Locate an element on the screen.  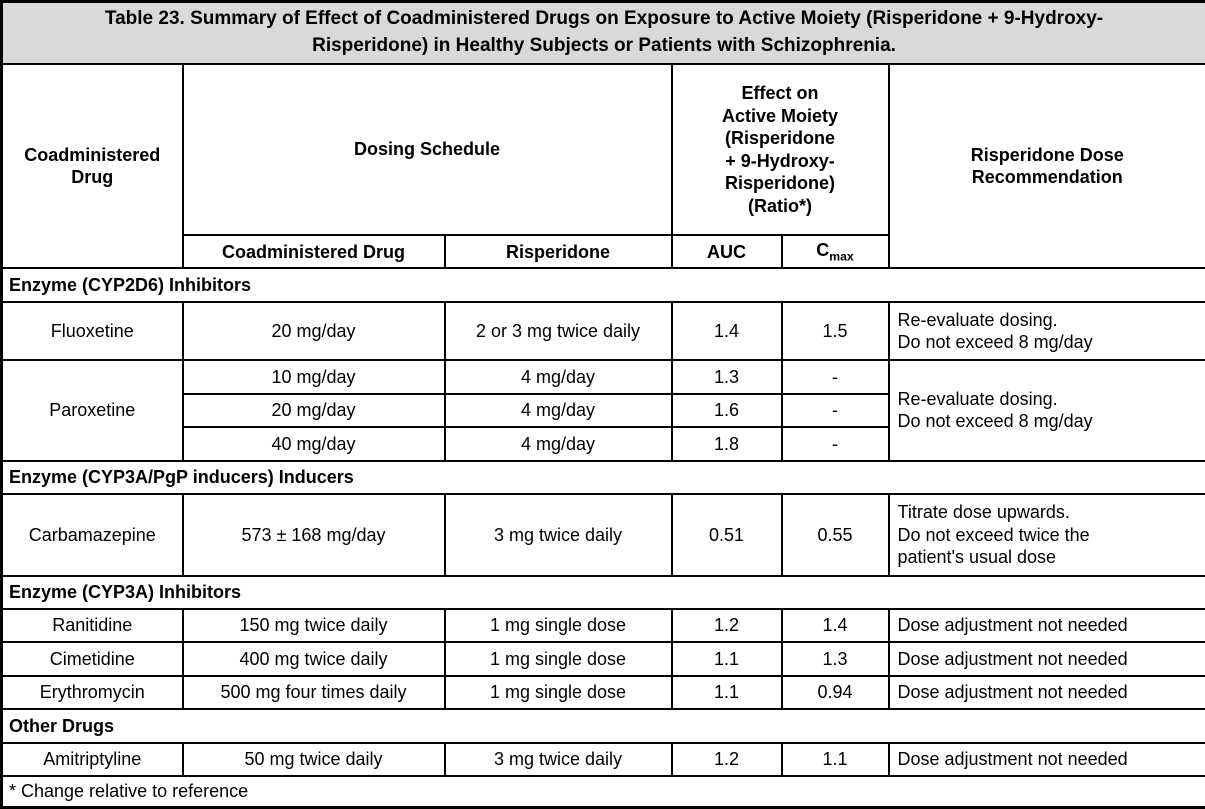
section-header-row: Enzyme (CYP3A) Inhibitors is located at coordinates (602, 592).